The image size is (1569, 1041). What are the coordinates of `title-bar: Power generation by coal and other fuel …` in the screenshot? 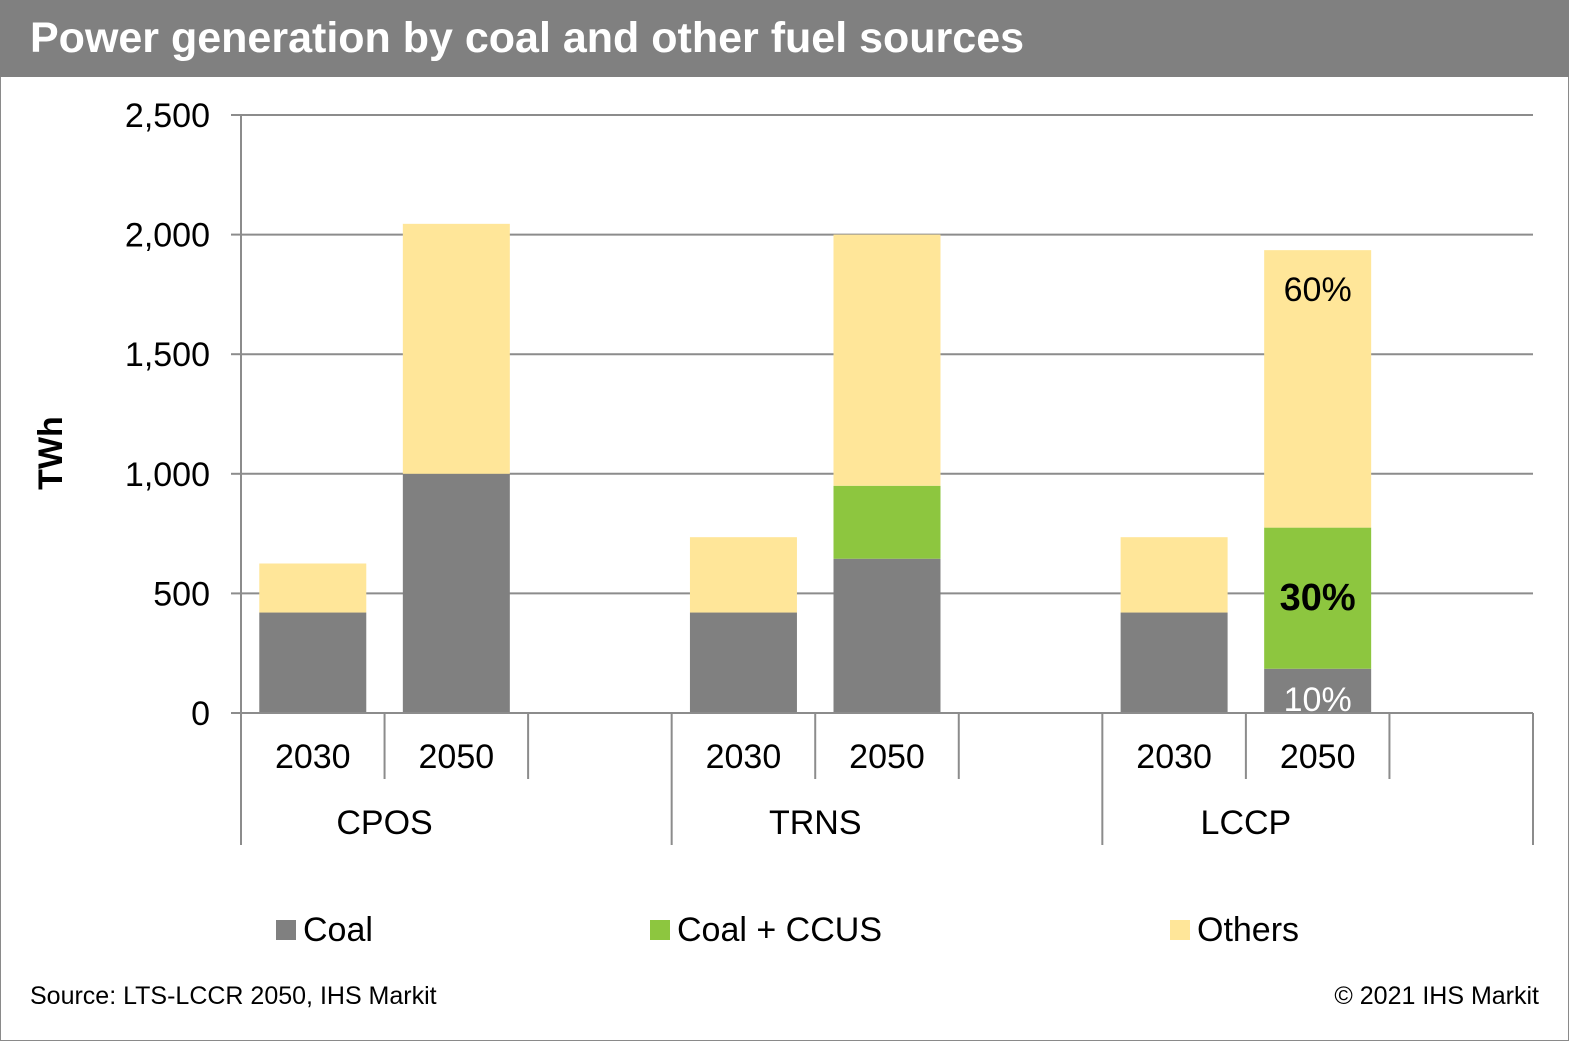 It's located at (784, 38).